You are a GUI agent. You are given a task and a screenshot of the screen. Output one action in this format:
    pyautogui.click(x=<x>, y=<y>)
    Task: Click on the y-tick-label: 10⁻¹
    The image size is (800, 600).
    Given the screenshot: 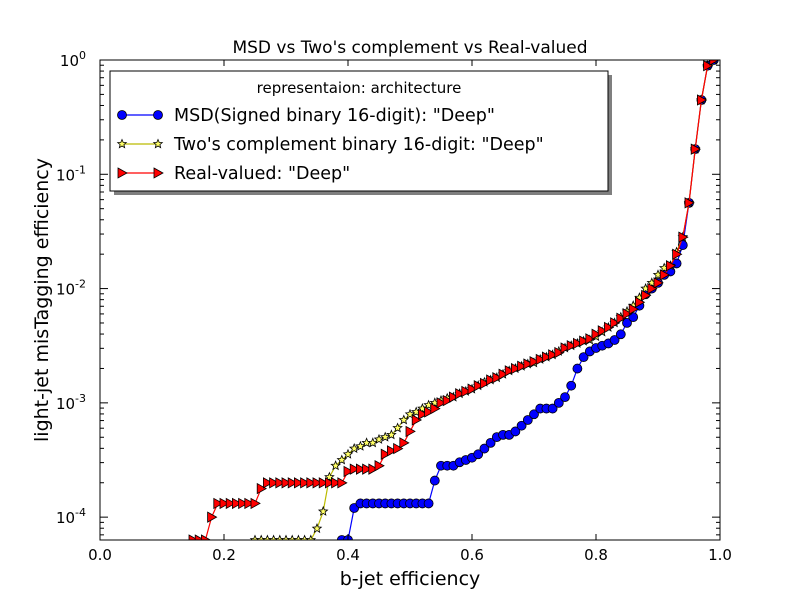 What is the action you would take?
    pyautogui.click(x=71, y=173)
    